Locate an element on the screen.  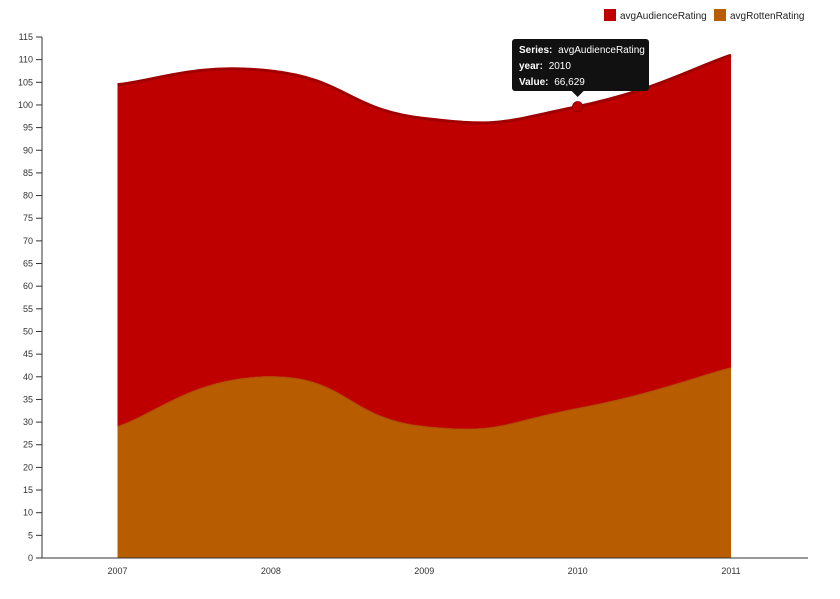
tooltip-series-value: avgAudienceRating is located at coordinates (601, 50).